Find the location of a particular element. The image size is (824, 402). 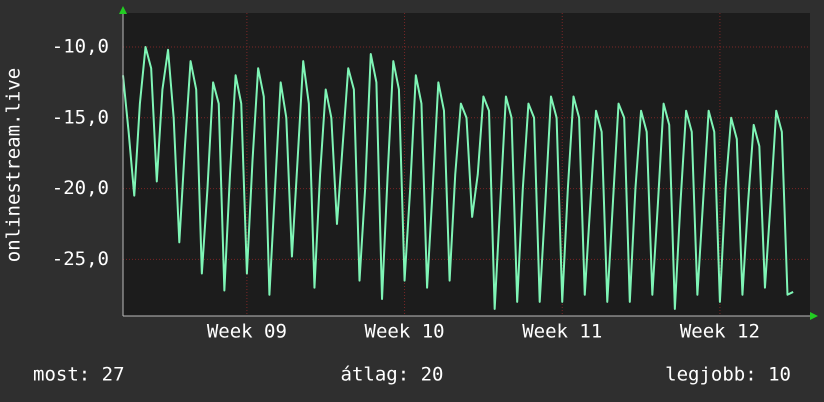

y-tick-label: -15,0 is located at coordinates (80, 117).